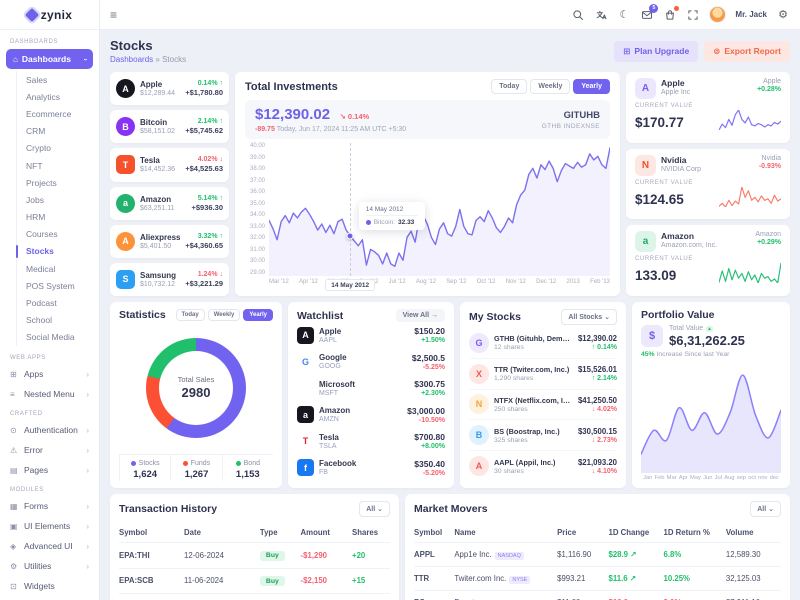  I want to click on sidebar-subitem: Stocks, so click(57, 251).